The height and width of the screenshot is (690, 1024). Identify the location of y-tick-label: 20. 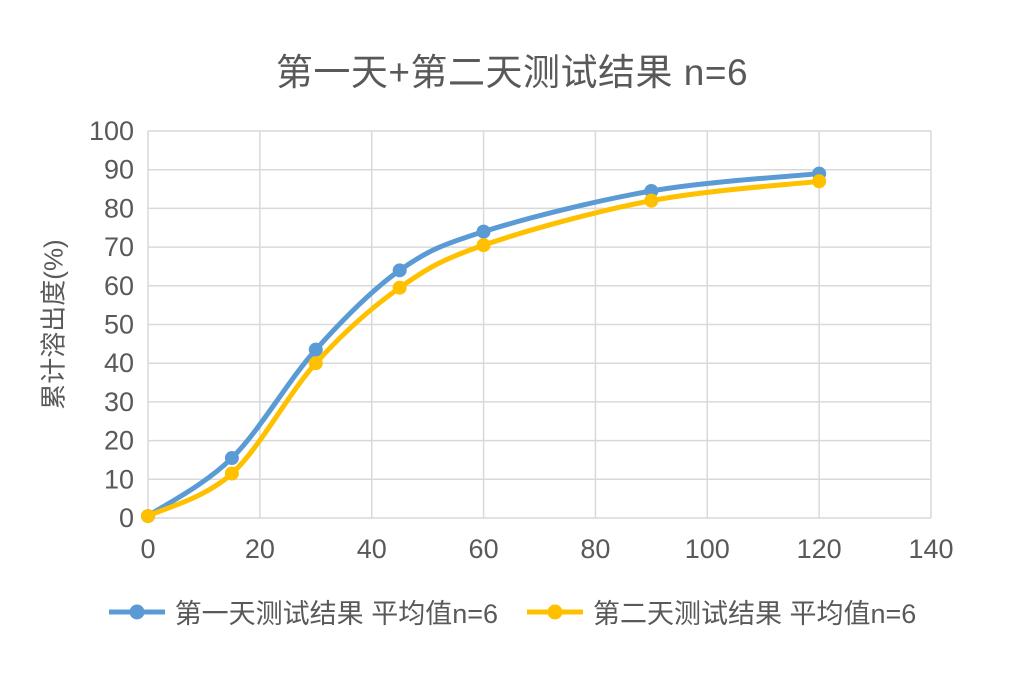
(119, 441).